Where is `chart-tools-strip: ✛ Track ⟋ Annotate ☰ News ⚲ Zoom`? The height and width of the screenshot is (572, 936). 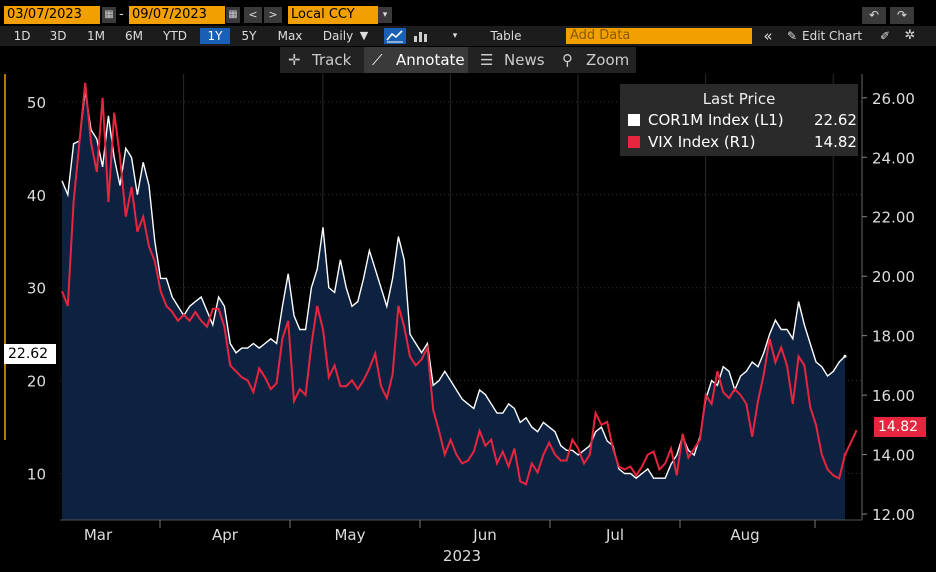
chart-tools-strip: ✛ Track ⟋ Annotate ☰ News ⚲ Zoom is located at coordinates (458, 60).